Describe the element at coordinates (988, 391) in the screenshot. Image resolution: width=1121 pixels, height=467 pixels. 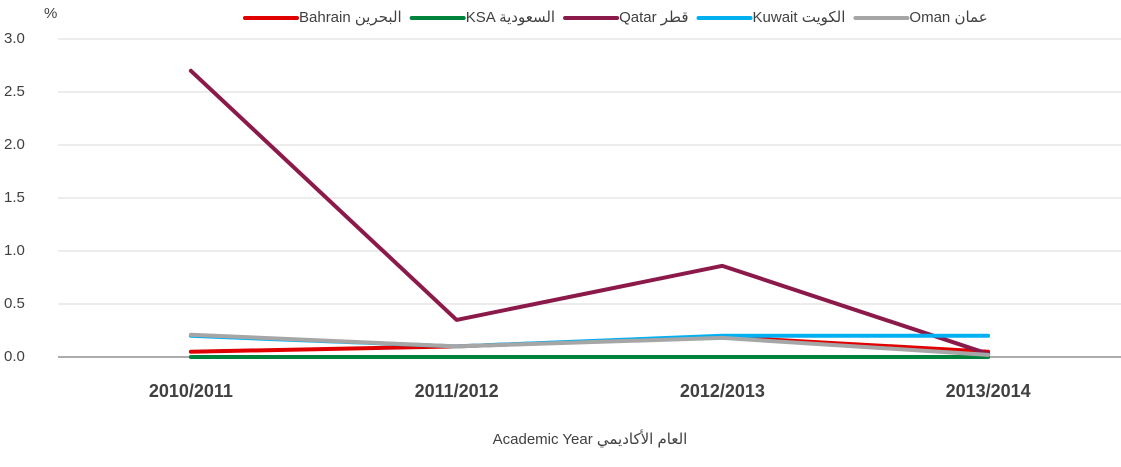
I see `x-tick-label: 2013/2014` at that location.